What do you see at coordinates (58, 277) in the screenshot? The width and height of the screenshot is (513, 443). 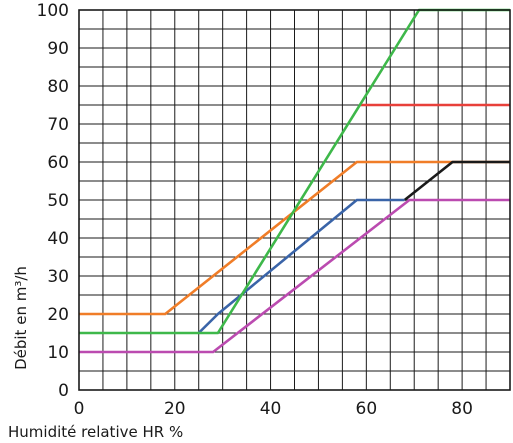 I see `y-tick-label: 30` at bounding box center [58, 277].